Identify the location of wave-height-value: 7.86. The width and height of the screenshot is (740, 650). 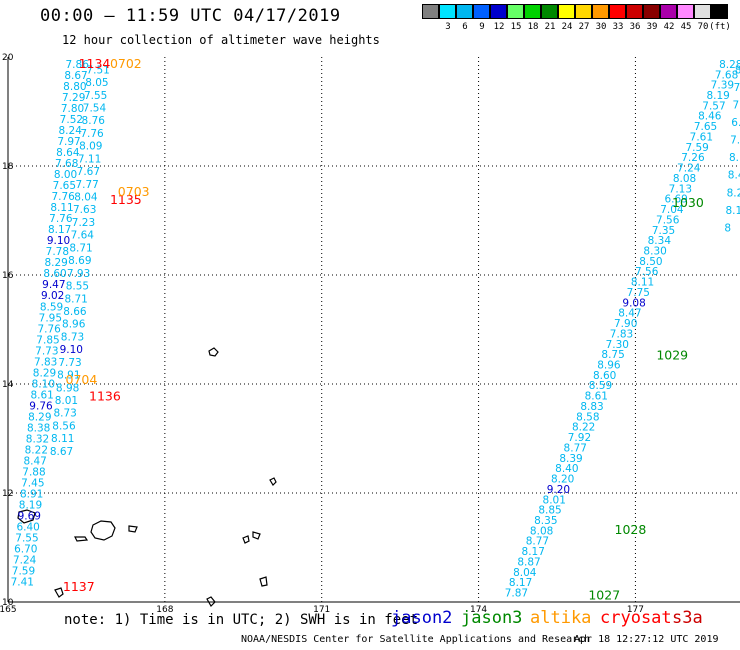
(78, 65).